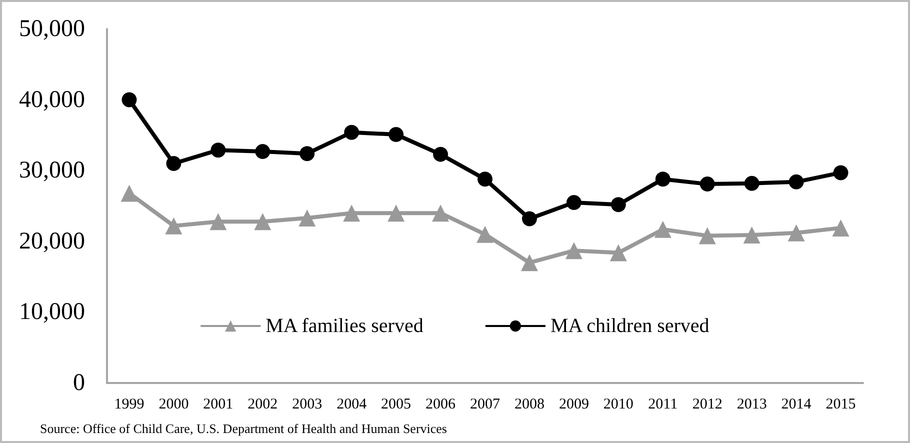 Image resolution: width=910 pixels, height=443 pixels. What do you see at coordinates (618, 404) in the screenshot?
I see `x-tick-label: 2010` at bounding box center [618, 404].